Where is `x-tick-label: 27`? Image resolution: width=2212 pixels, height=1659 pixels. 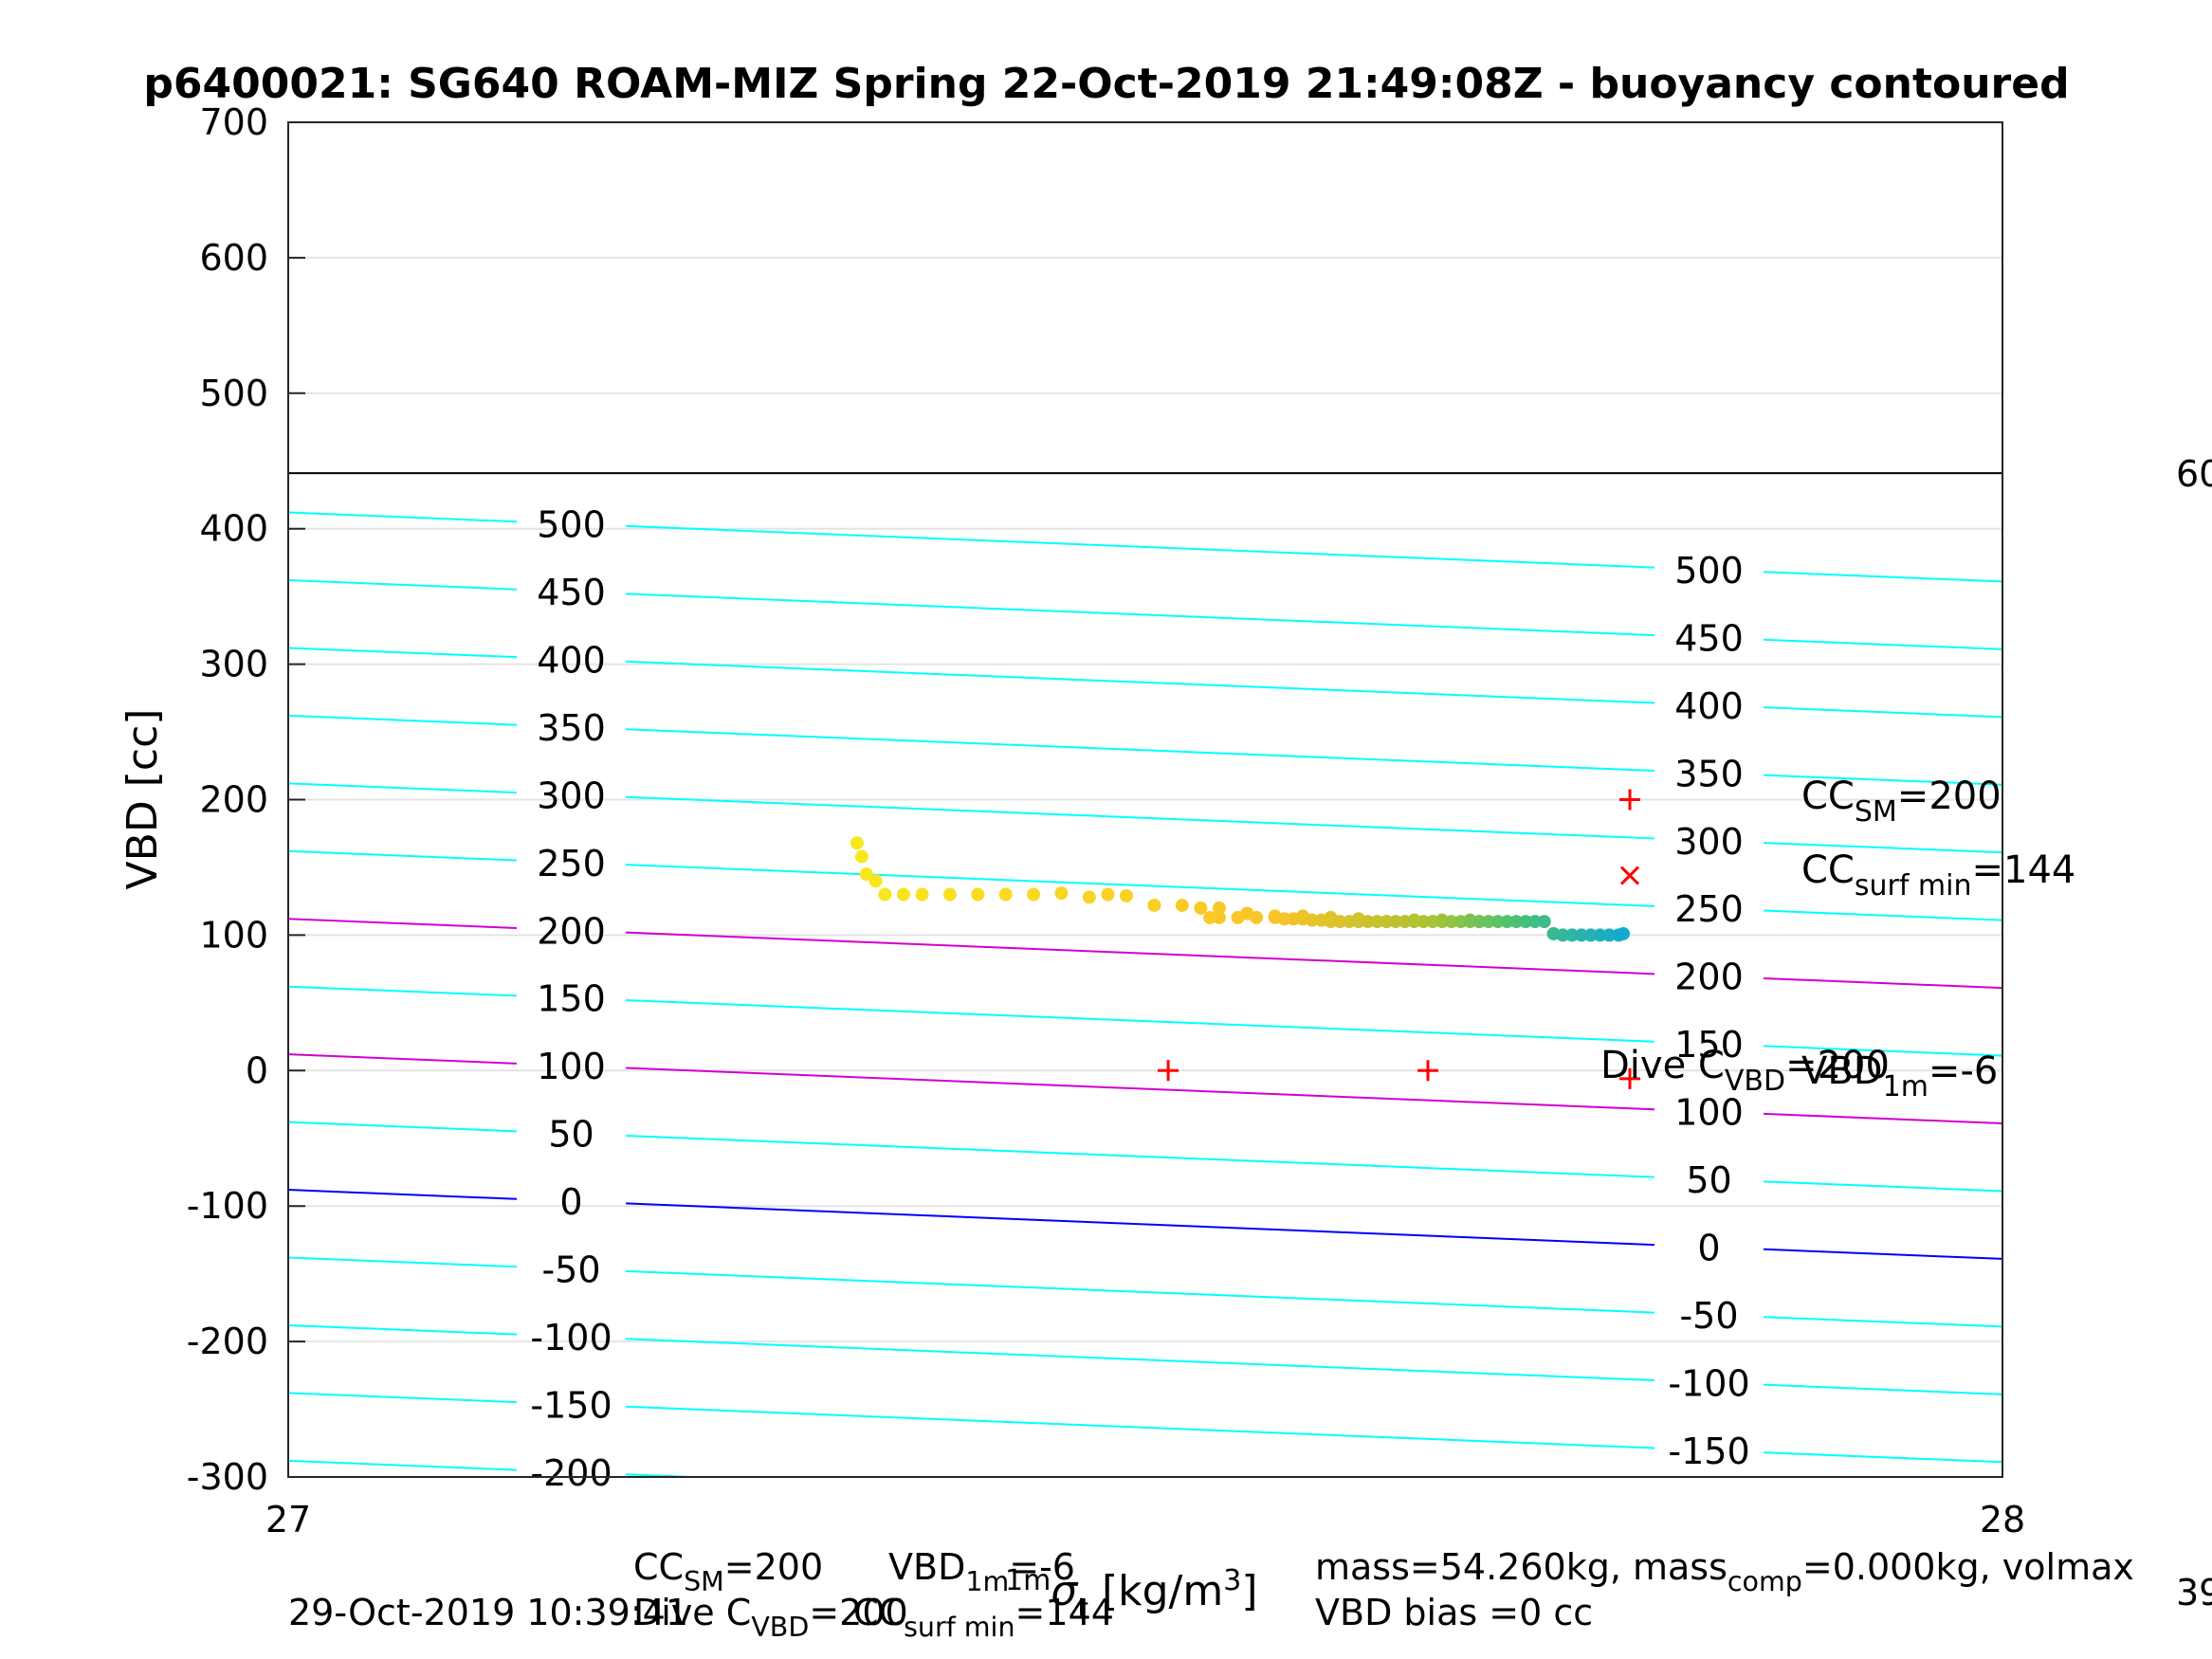 x-tick-label: 27 is located at coordinates (288, 1519).